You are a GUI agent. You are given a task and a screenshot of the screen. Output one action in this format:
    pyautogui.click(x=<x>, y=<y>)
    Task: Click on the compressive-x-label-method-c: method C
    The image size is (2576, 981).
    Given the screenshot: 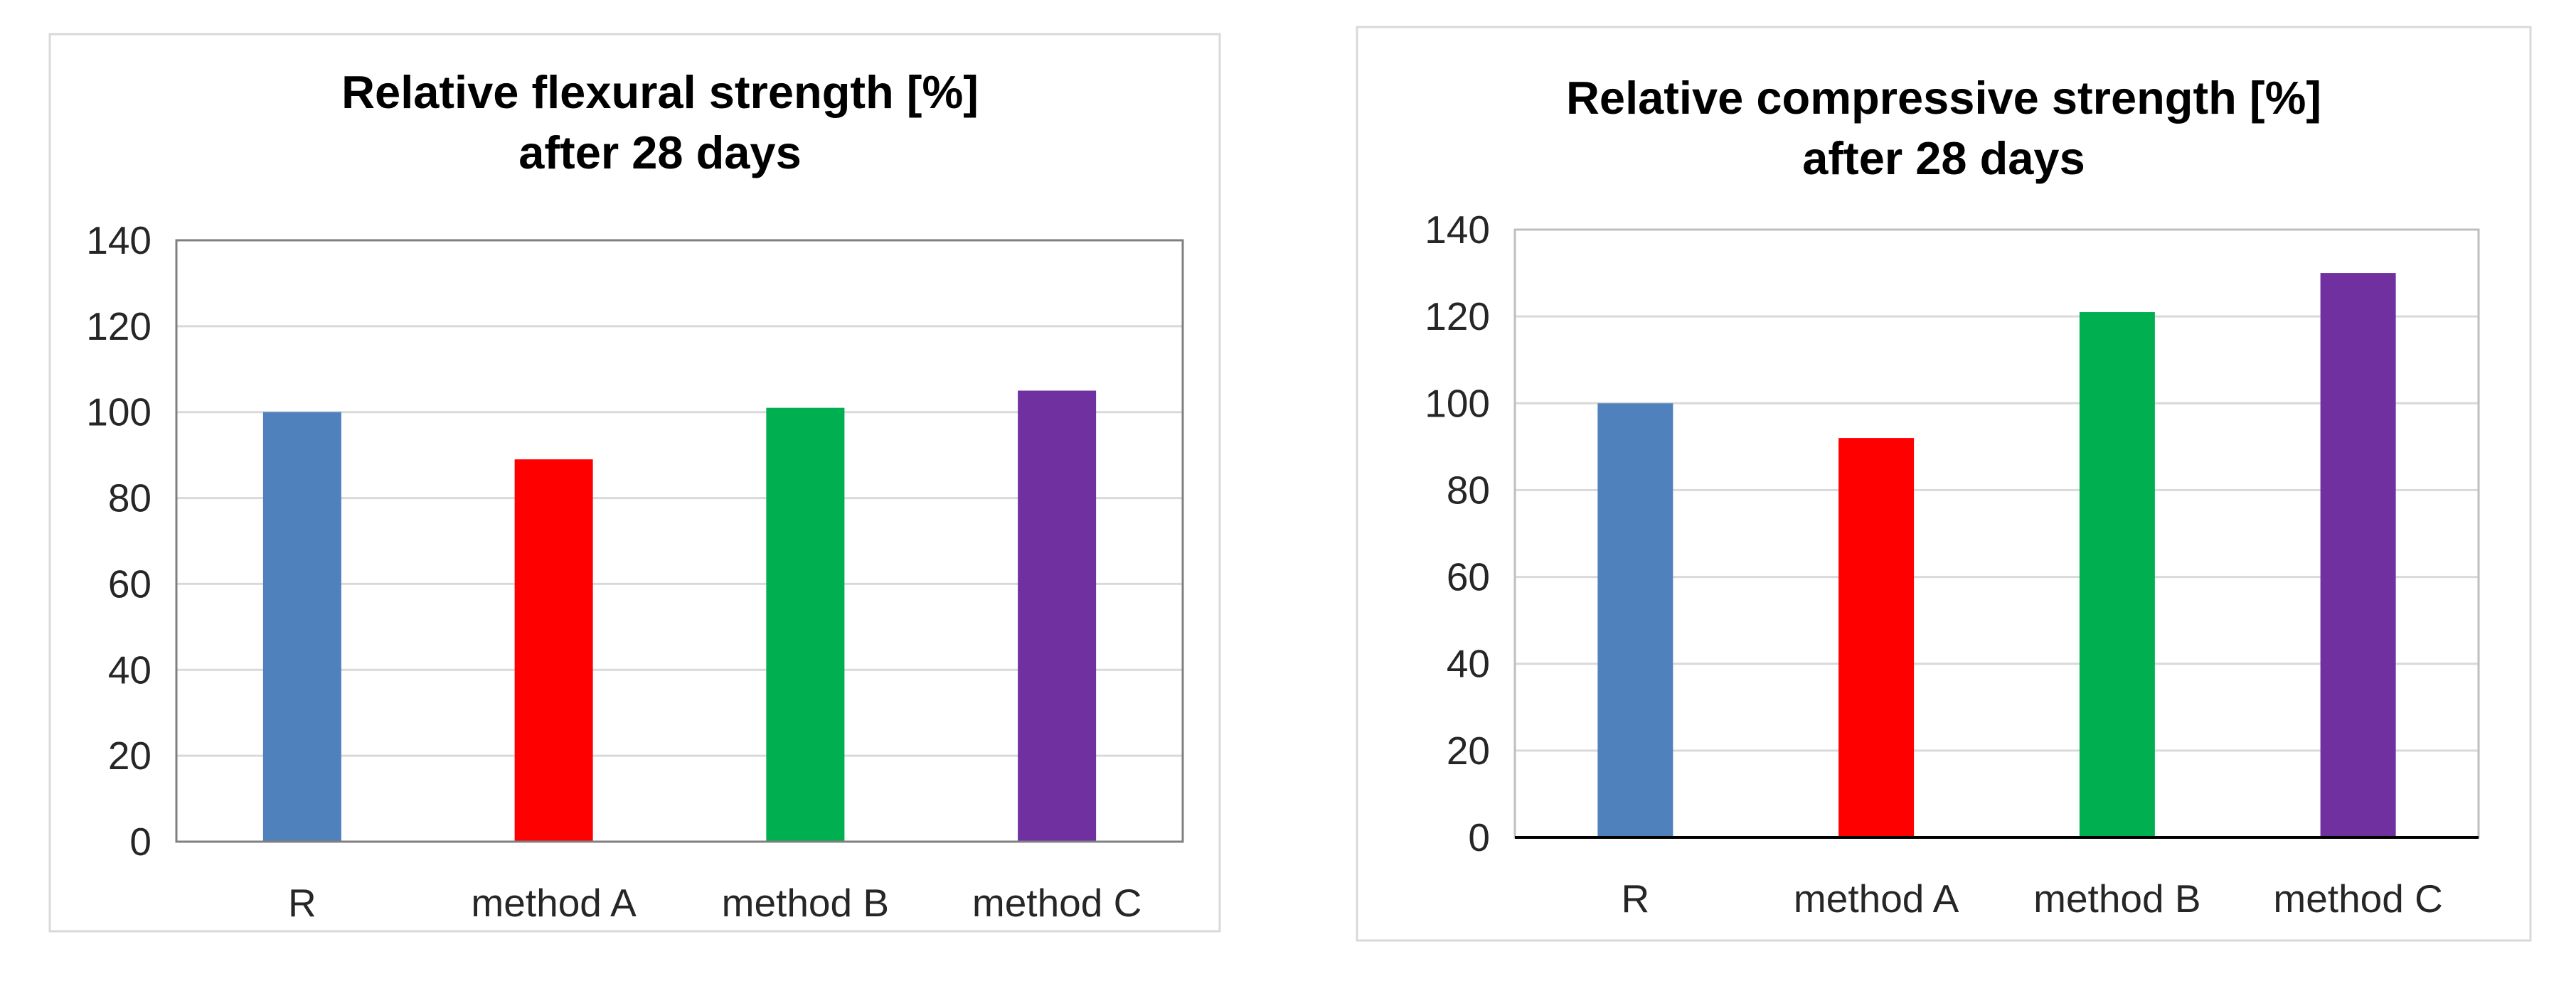 What is the action you would take?
    pyautogui.click(x=2357, y=899)
    